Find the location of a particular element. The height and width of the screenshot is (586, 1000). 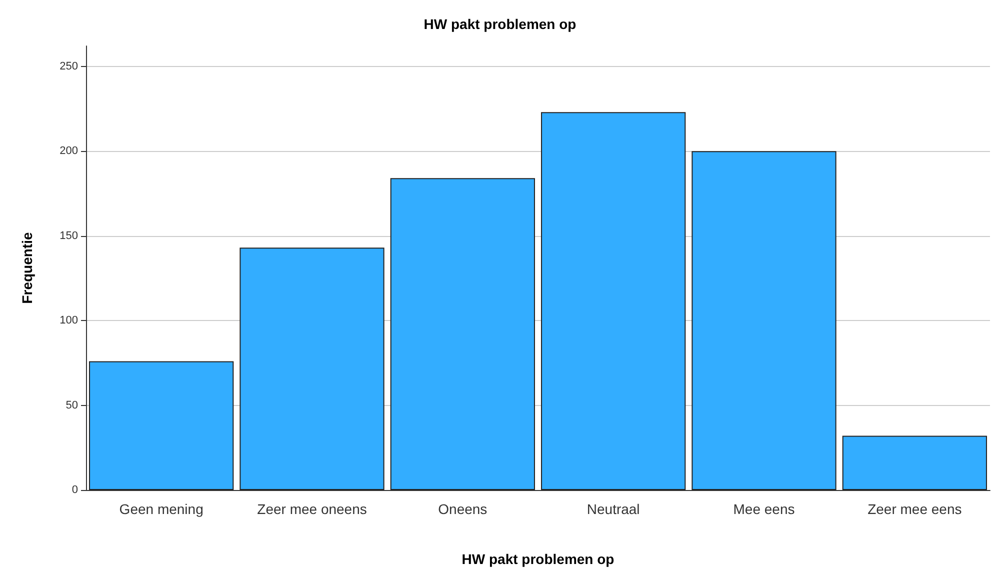

y-axis-title: Frequentie is located at coordinates (27, 268).